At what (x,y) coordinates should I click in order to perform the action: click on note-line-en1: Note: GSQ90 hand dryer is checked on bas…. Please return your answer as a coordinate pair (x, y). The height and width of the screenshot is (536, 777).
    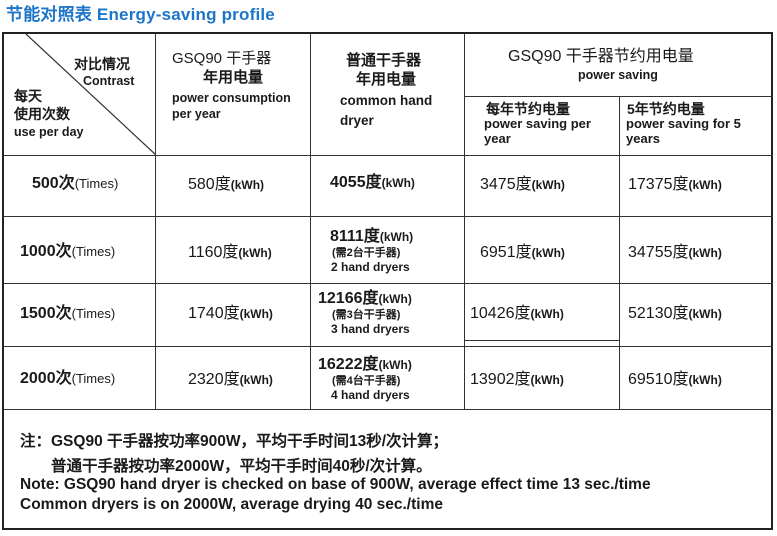
    Looking at the image, I should click on (335, 484).